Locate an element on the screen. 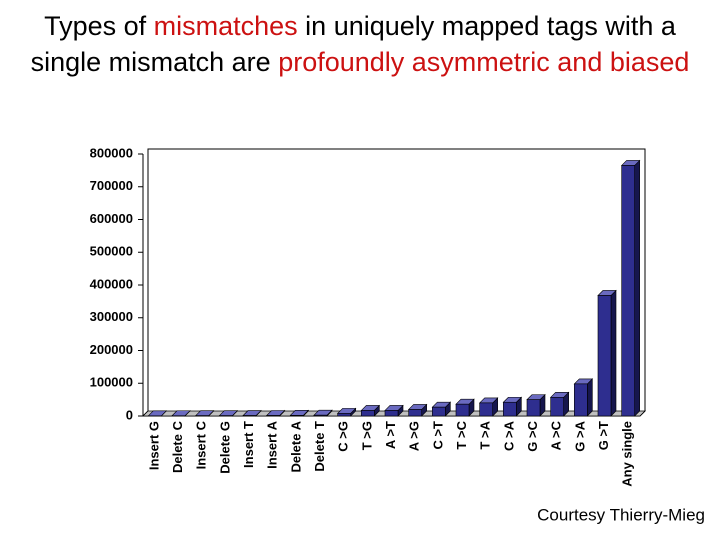  y-tick-label: 0 is located at coordinates (129, 414).